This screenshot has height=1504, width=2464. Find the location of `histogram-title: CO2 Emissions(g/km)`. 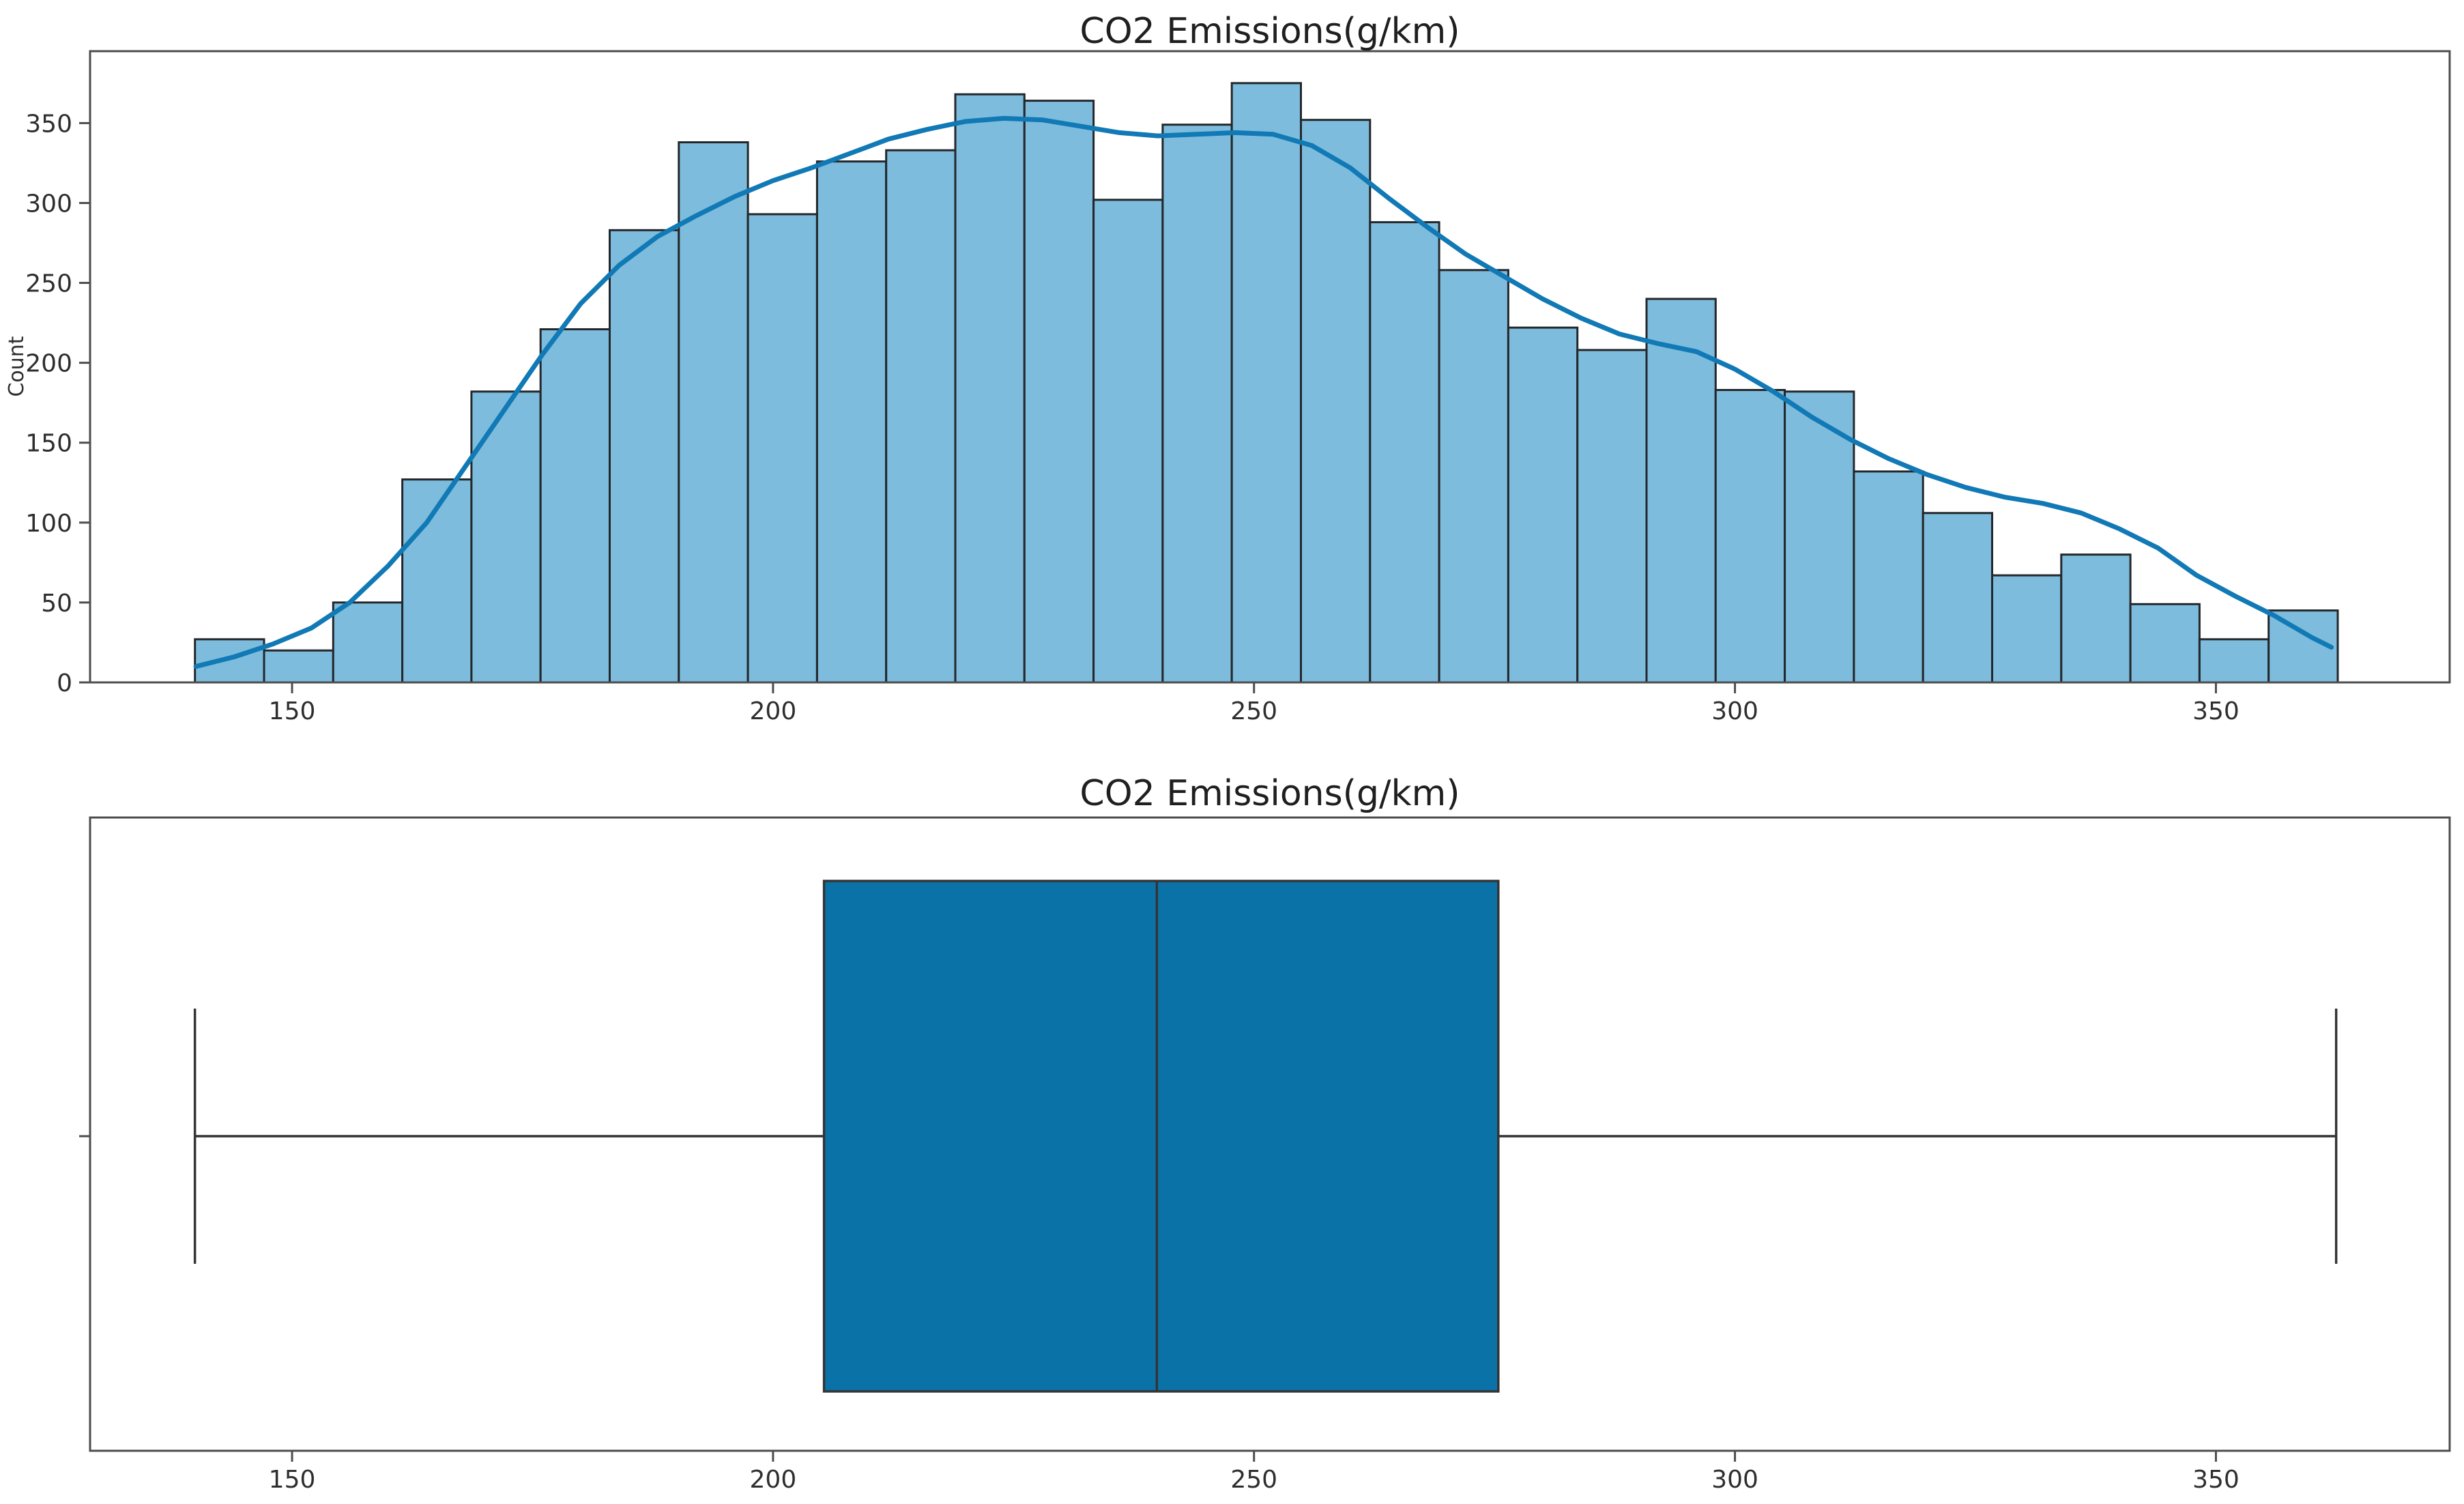

histogram-title: CO2 Emissions(g/km) is located at coordinates (1269, 32).